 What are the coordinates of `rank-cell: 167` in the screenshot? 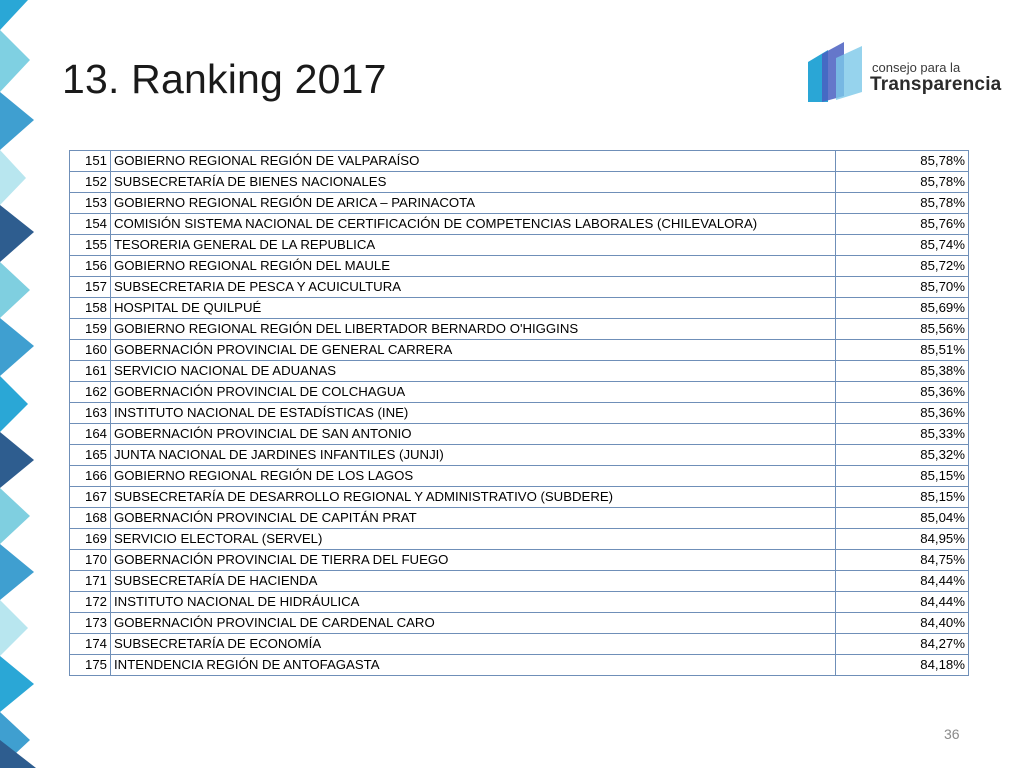 It's located at (90, 497).